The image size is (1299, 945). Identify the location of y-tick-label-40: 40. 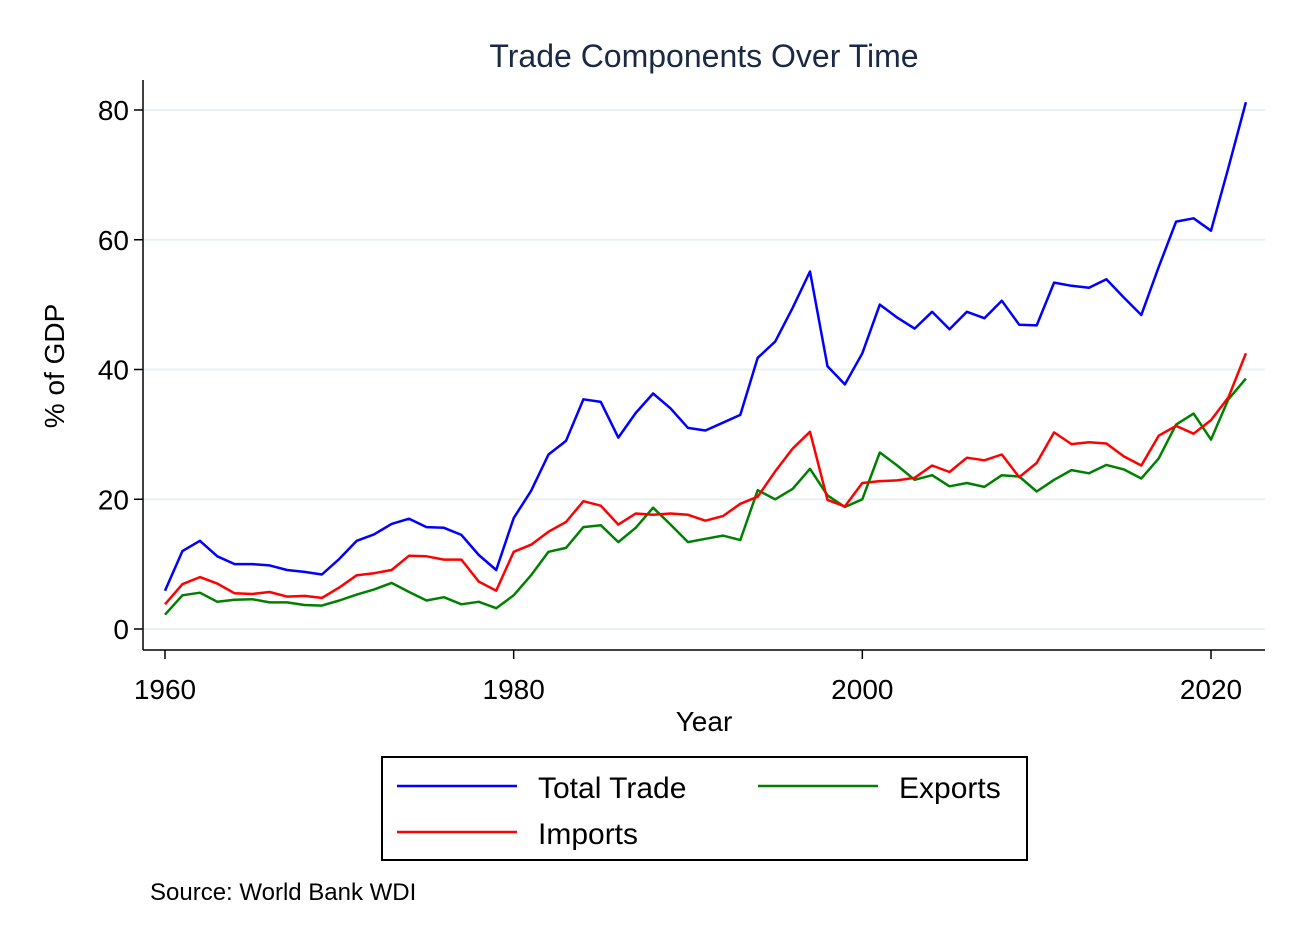
(113, 370).